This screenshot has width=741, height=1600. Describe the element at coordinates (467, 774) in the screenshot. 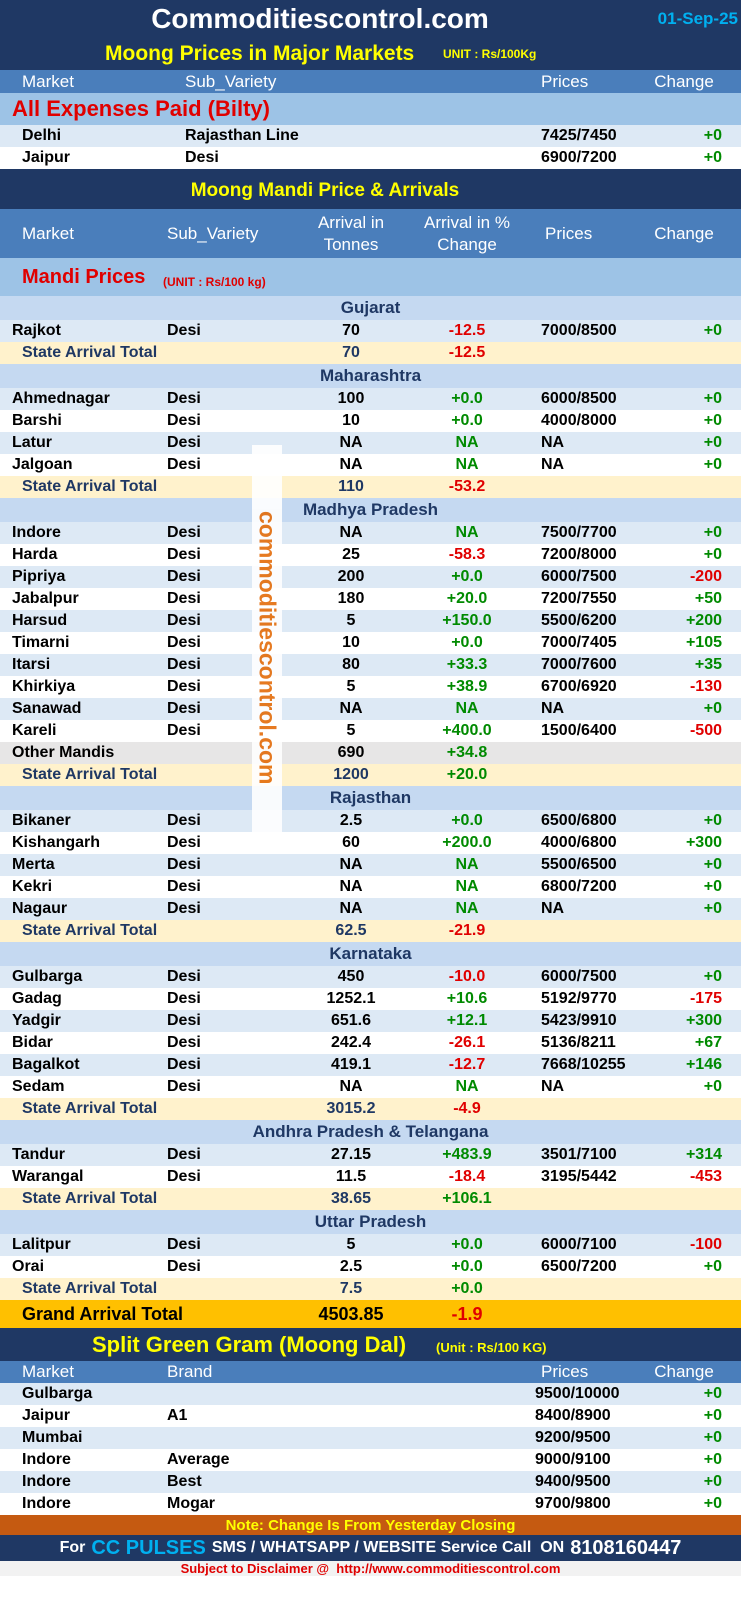

I see `total-change: +20.0` at that location.